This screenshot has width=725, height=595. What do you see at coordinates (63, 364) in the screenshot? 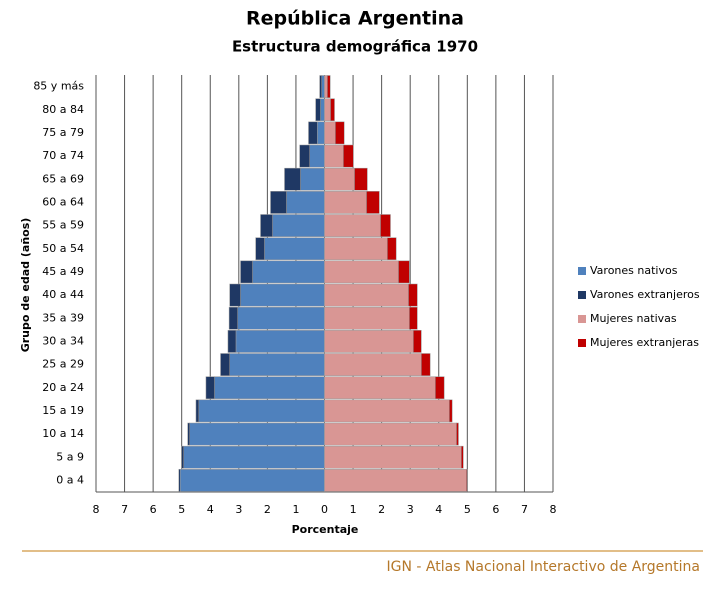
I see `y-tick-label: 25 a 29` at bounding box center [63, 364].